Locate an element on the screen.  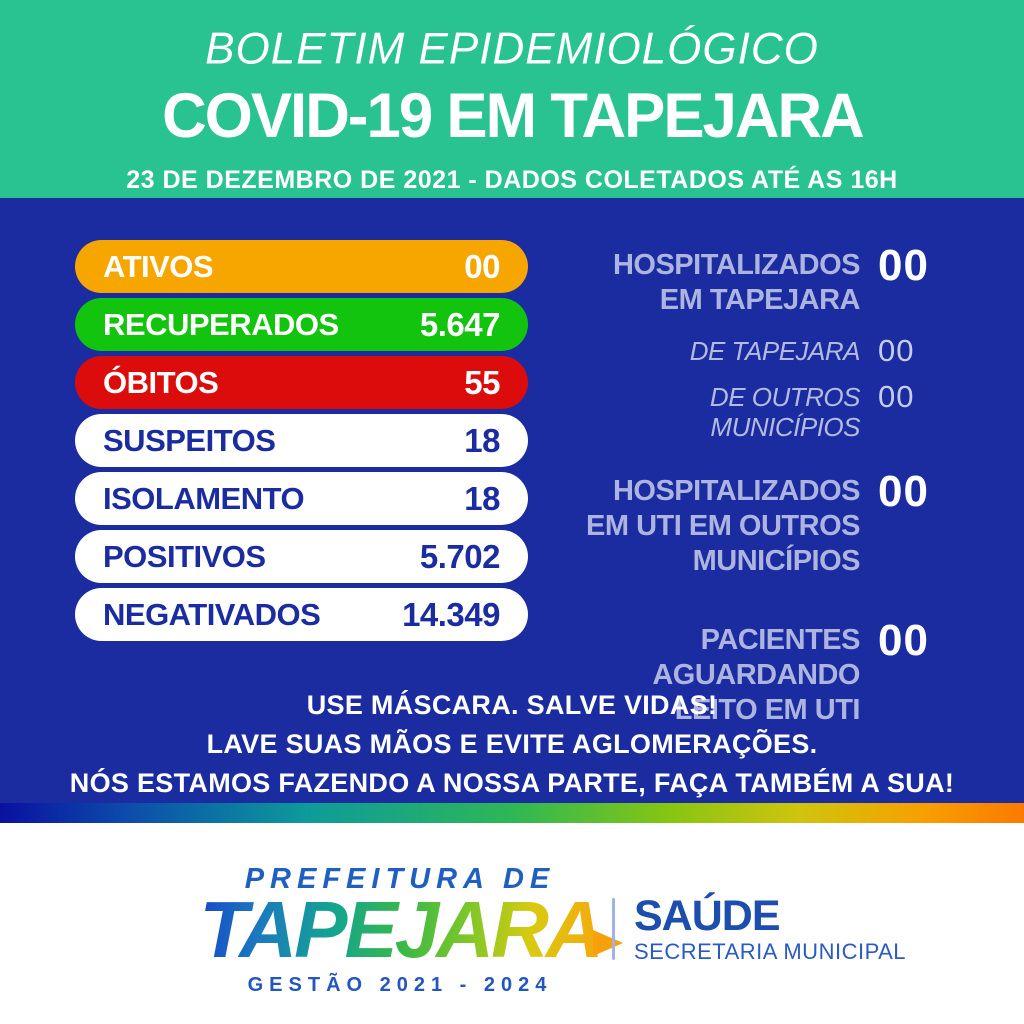
stat-pill-recuperados: RECUPERADOS 5.647 is located at coordinates (301, 324).